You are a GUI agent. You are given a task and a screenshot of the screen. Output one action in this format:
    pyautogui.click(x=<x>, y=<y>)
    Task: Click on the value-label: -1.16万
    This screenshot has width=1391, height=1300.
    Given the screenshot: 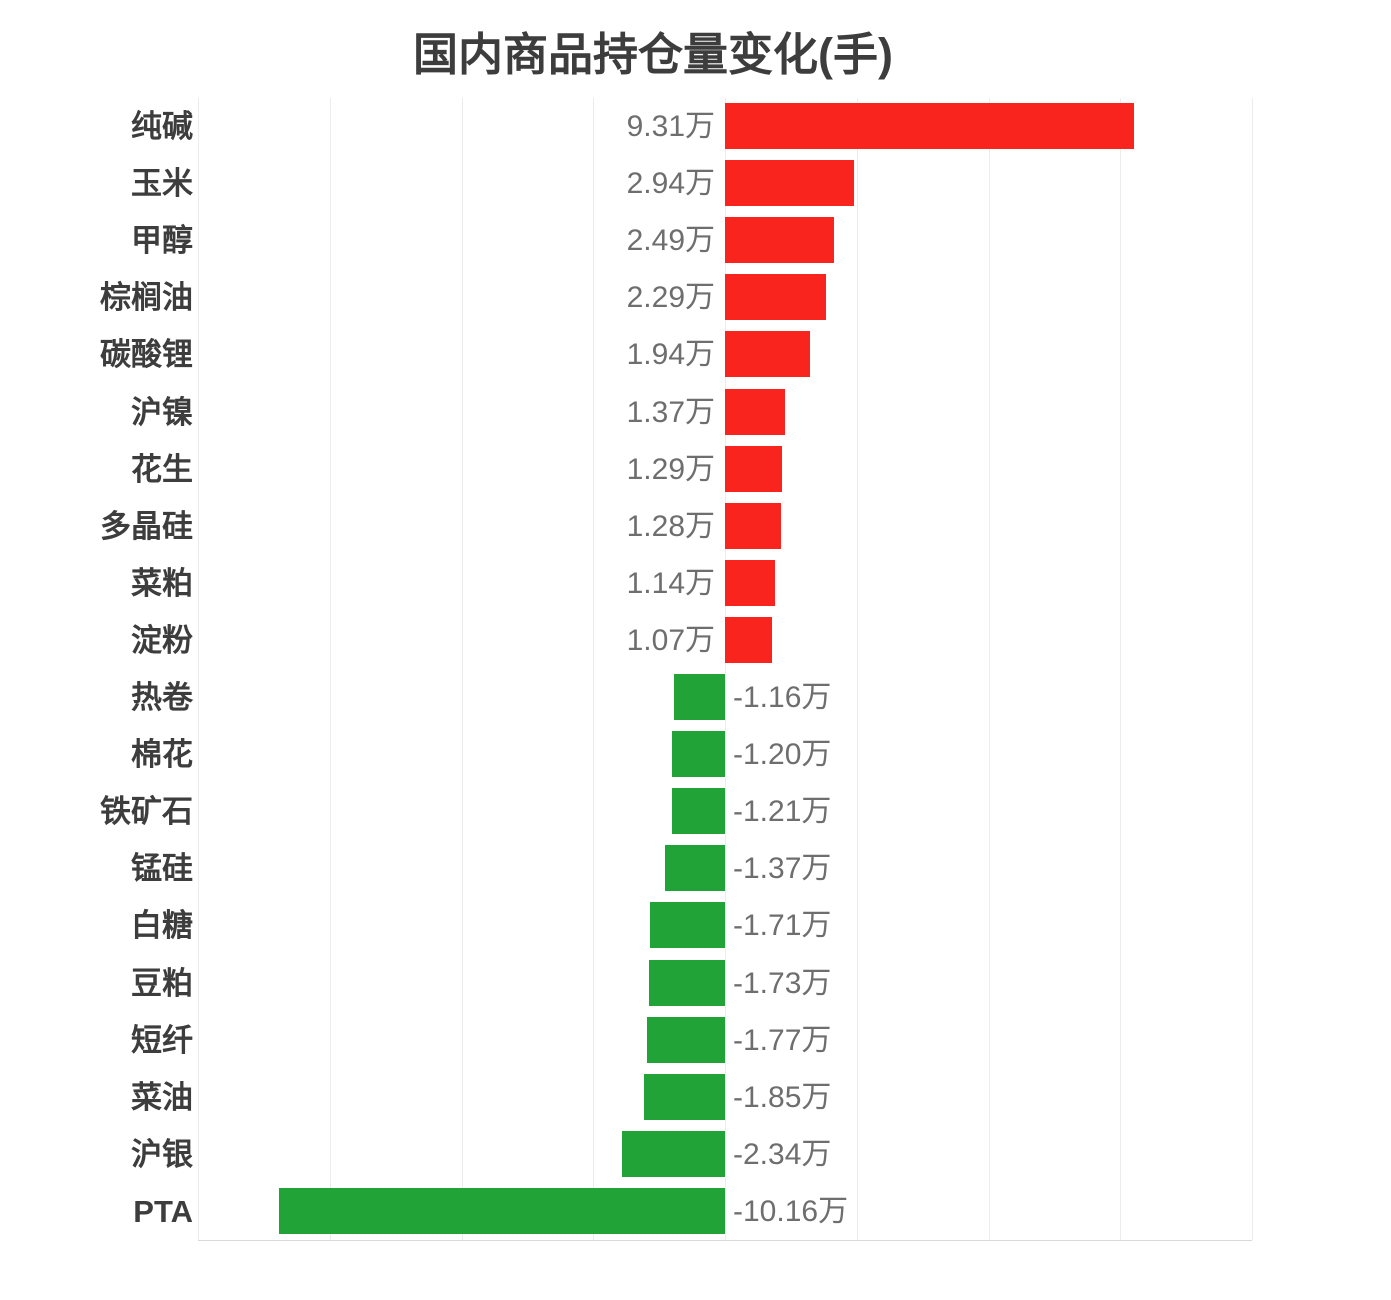 What is the action you would take?
    pyautogui.click(x=782, y=697)
    